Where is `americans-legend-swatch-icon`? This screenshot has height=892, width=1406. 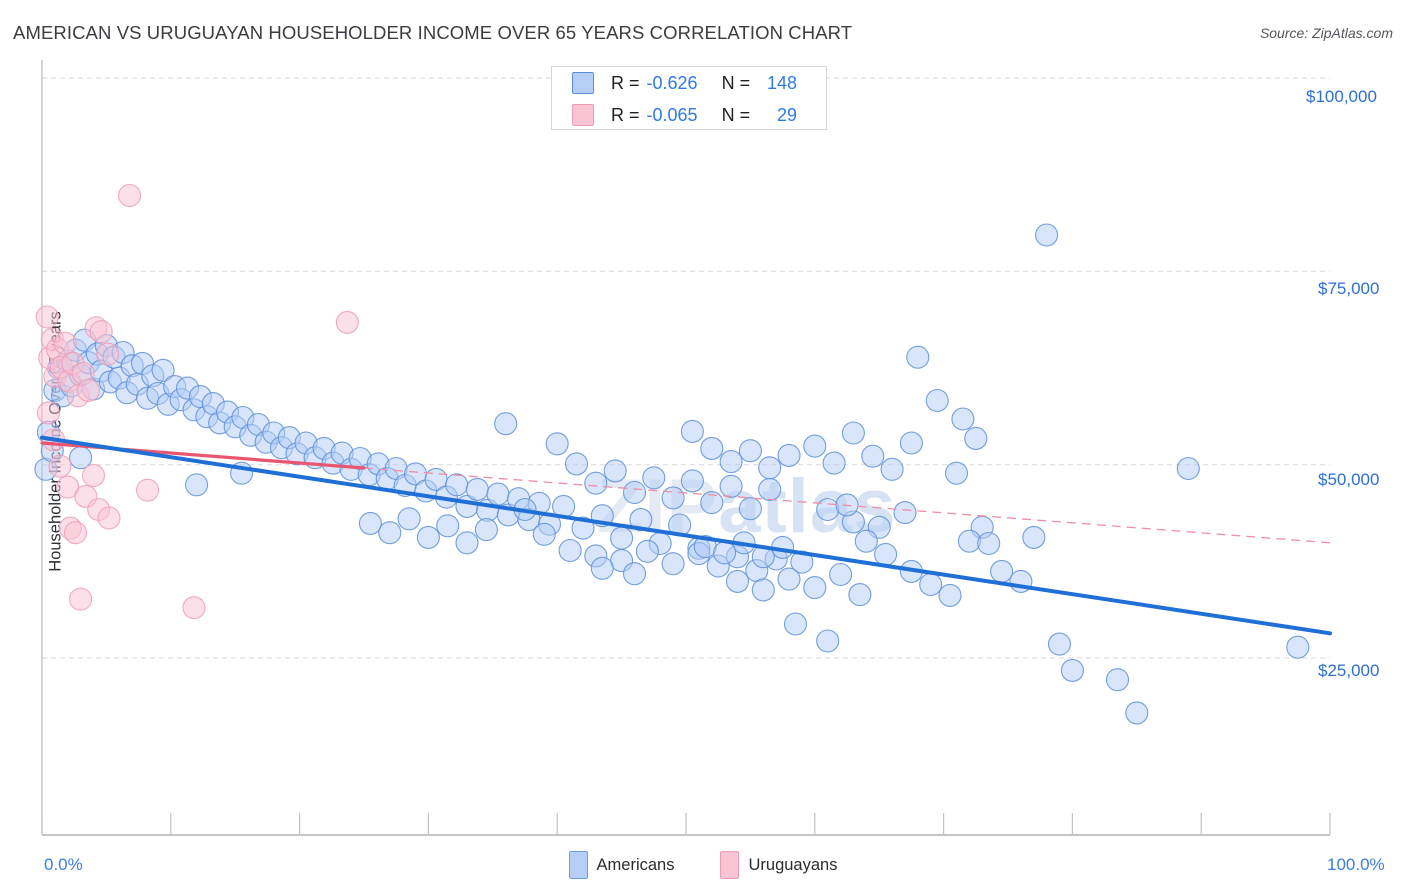 americans-legend-swatch-icon is located at coordinates (578, 865).